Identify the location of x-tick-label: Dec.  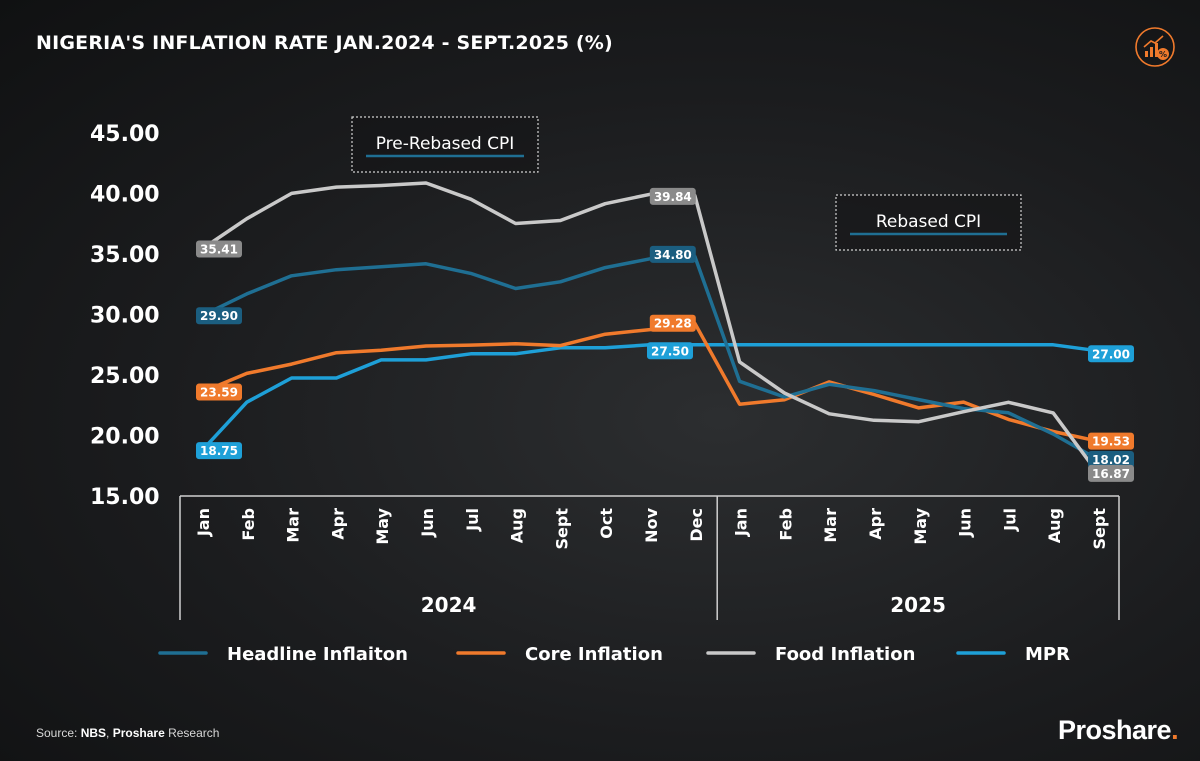
(696, 525).